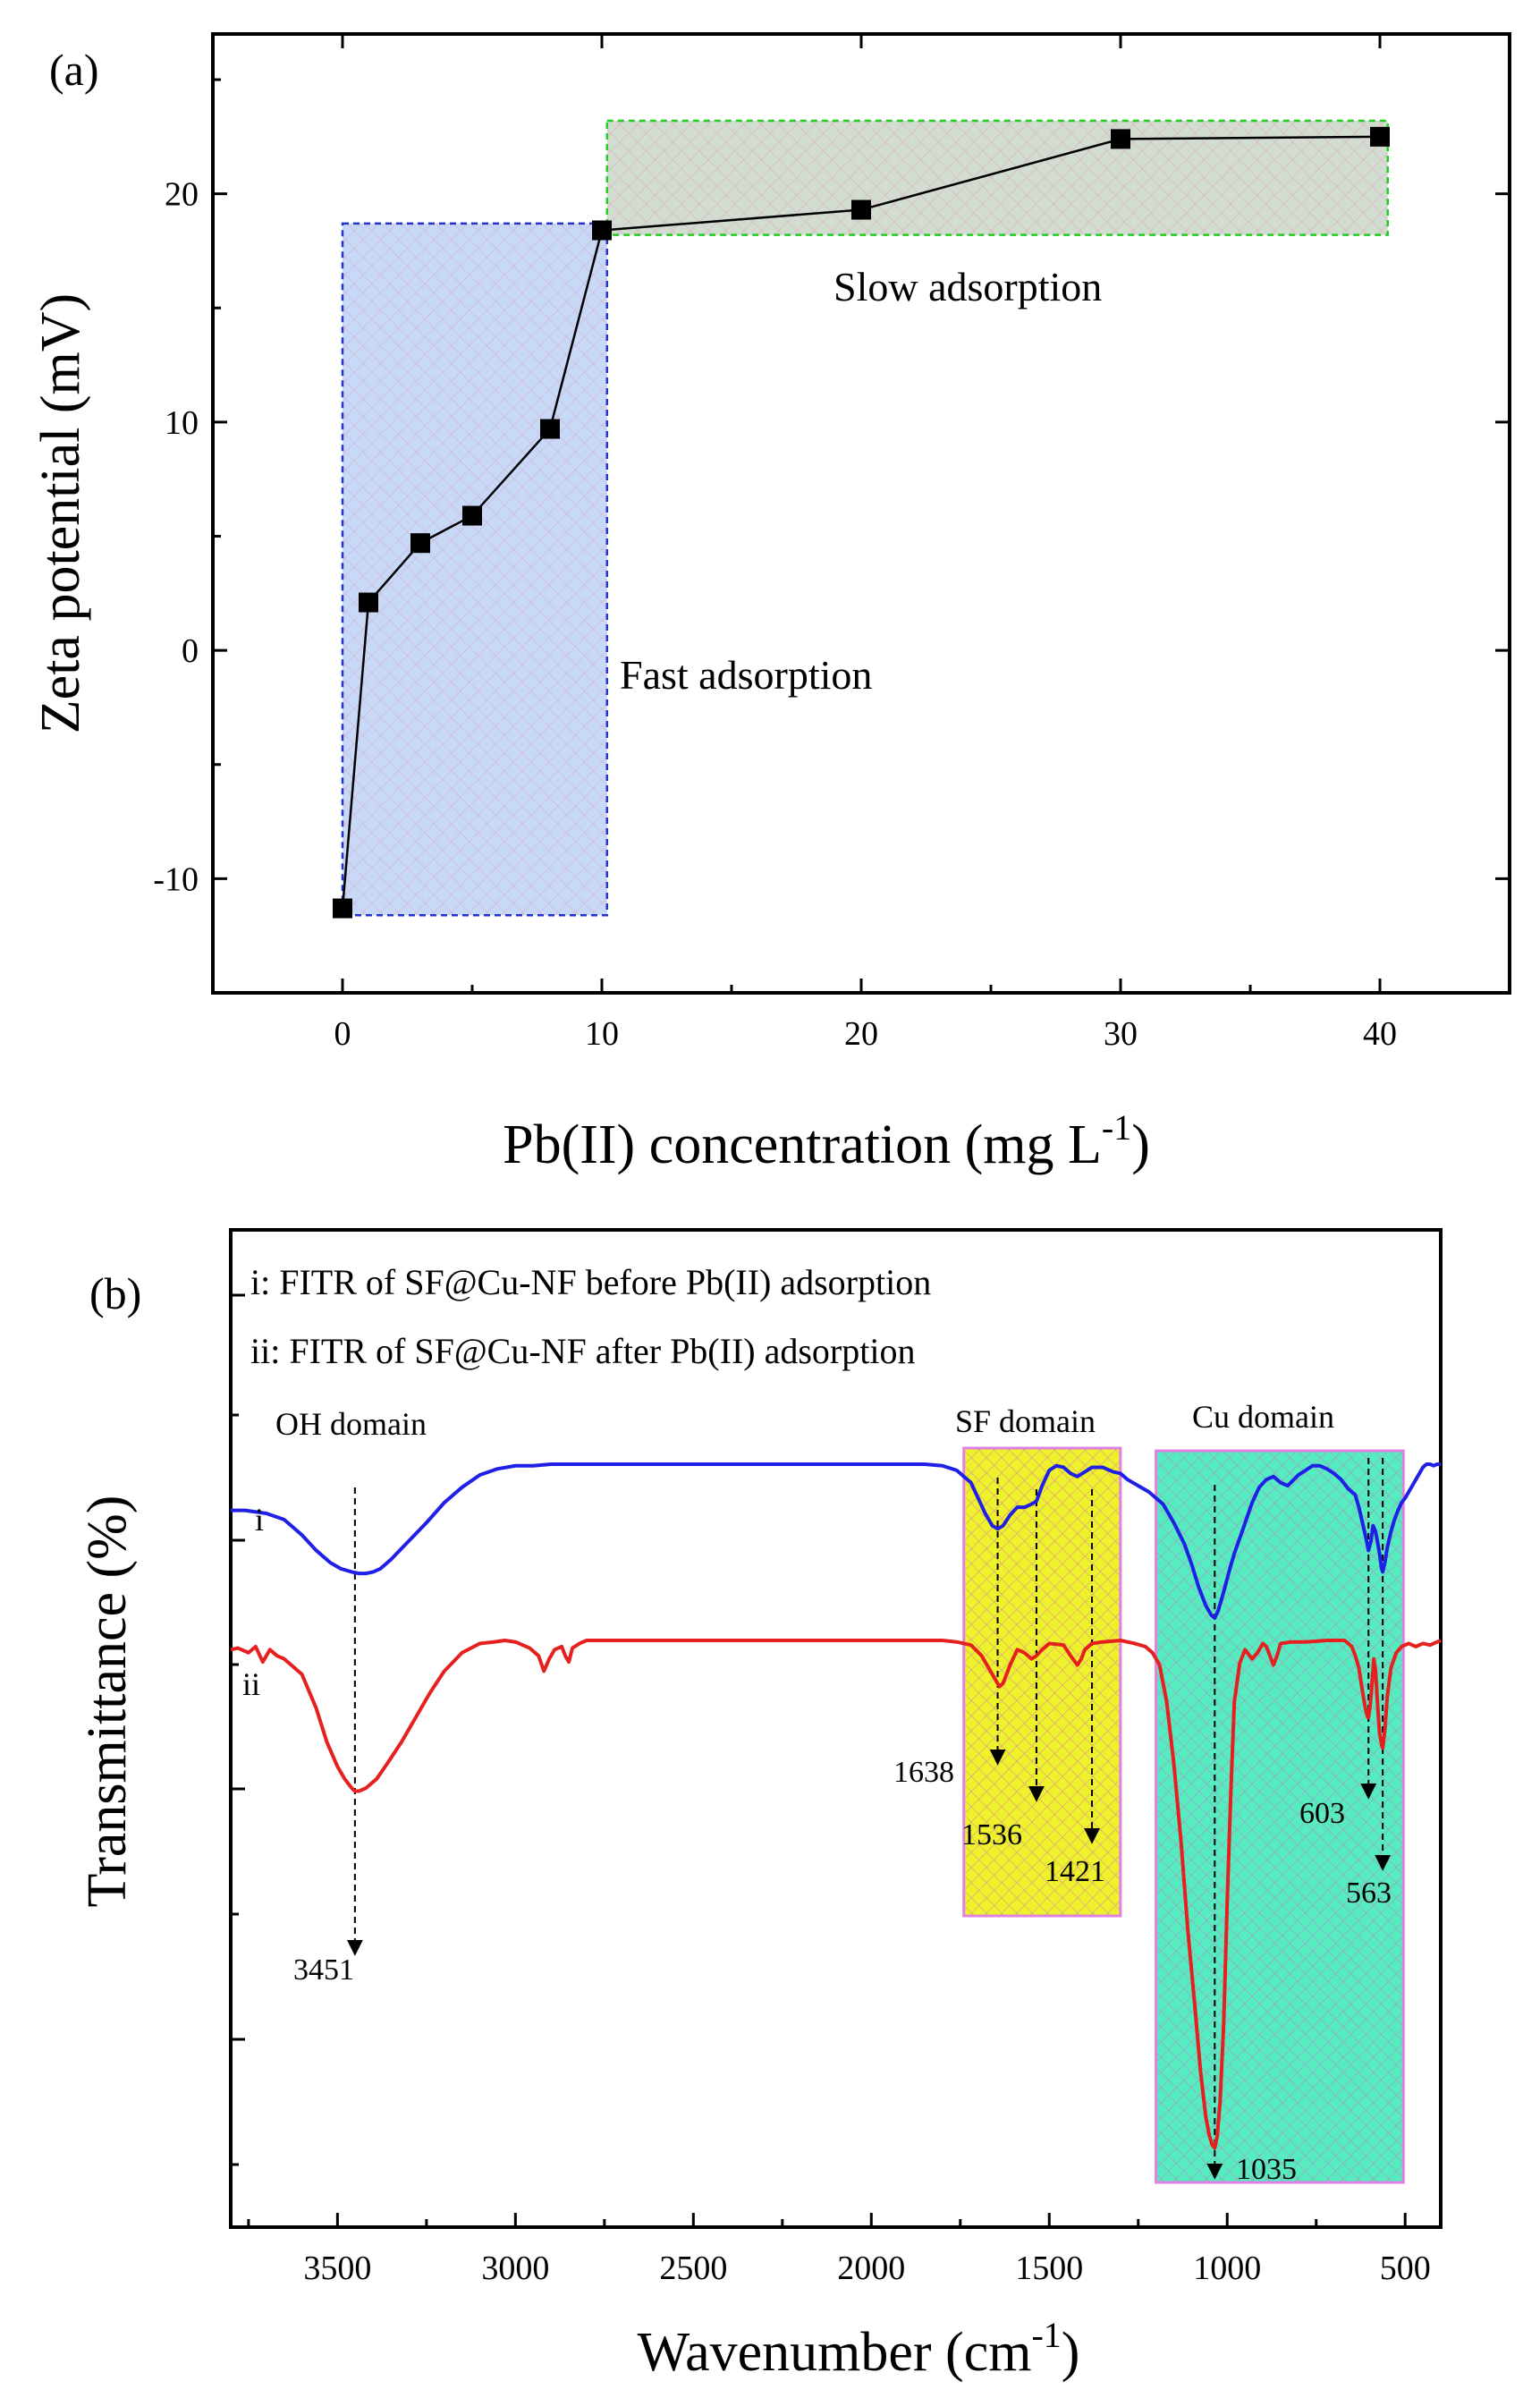 This screenshot has height=2398, width=1540. Describe the element at coordinates (1369, 1893) in the screenshot. I see `peak-label-563: 563` at that location.